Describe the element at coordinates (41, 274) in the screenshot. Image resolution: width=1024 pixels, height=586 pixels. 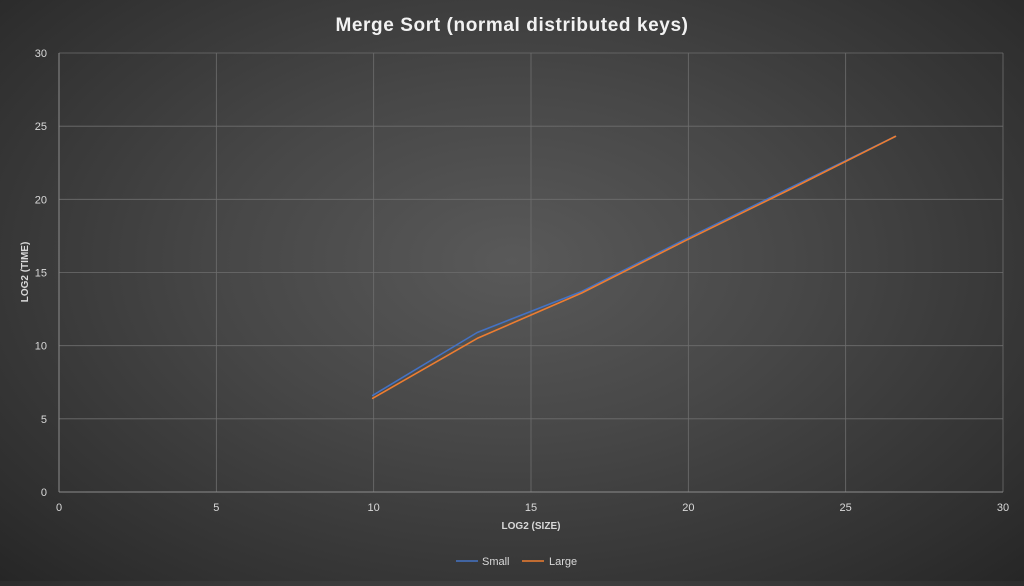
I see `y-tick-label: 15` at that location.